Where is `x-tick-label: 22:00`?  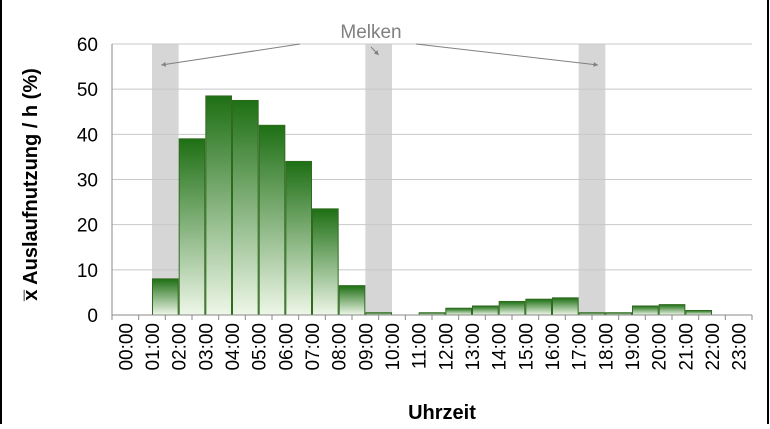
x-tick-label: 22:00 is located at coordinates (713, 347).